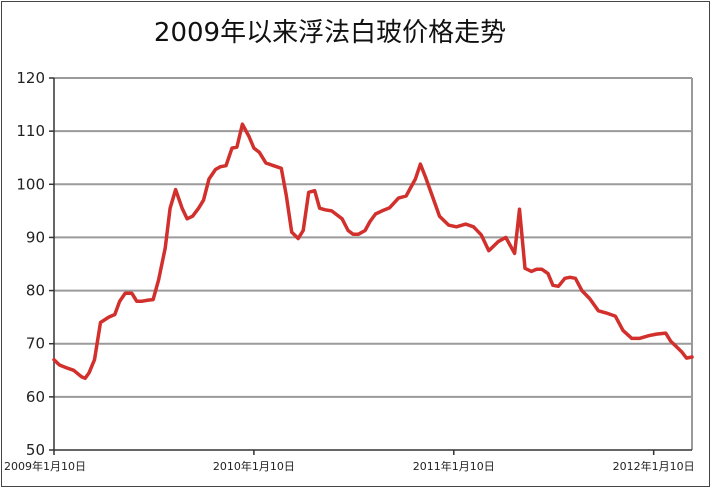  I want to click on x-tick-label: 2012年1月10日, so click(654, 466).